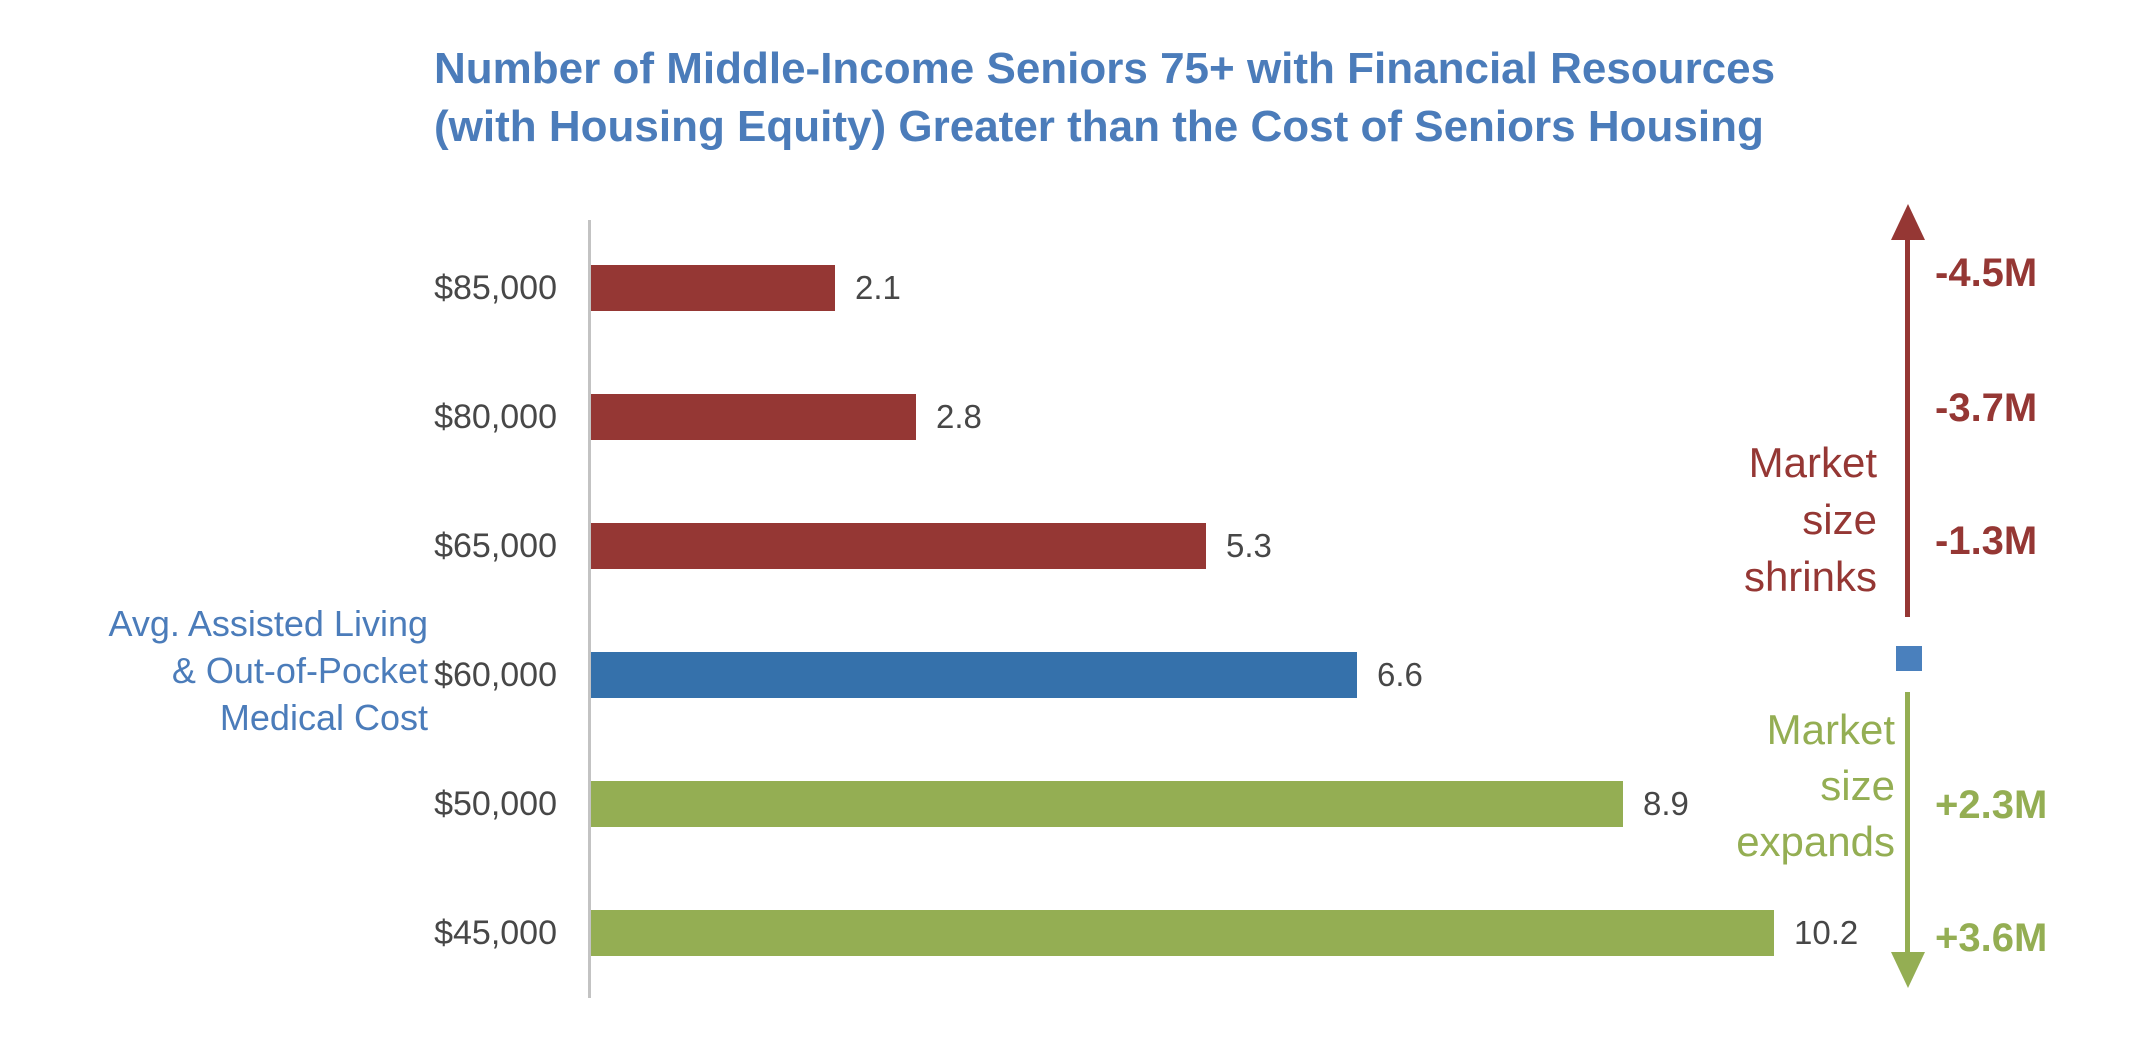 The height and width of the screenshot is (1052, 2140). I want to click on shrink-value-85k: -4.5M, so click(1986, 273).